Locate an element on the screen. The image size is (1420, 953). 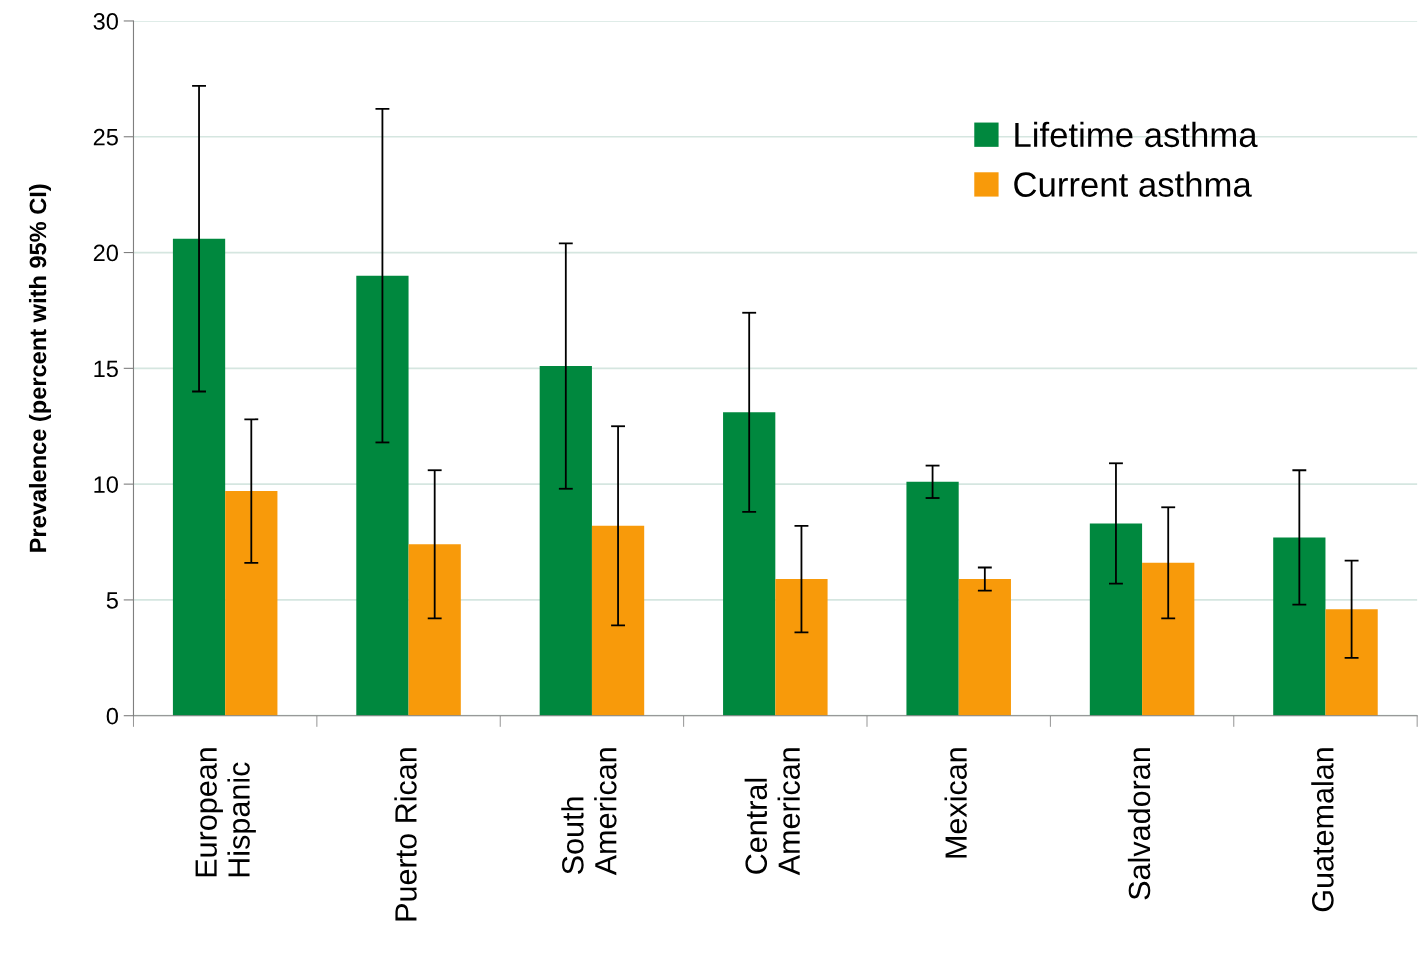
x-tick-label: South American is located at coordinates (589, 812).